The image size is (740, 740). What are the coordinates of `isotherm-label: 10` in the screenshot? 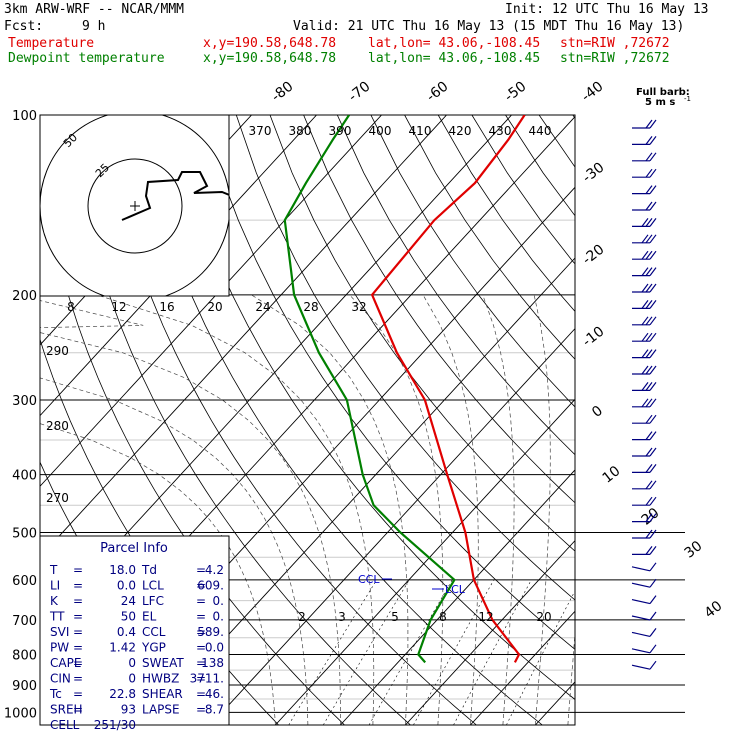 It's located at (612, 475).